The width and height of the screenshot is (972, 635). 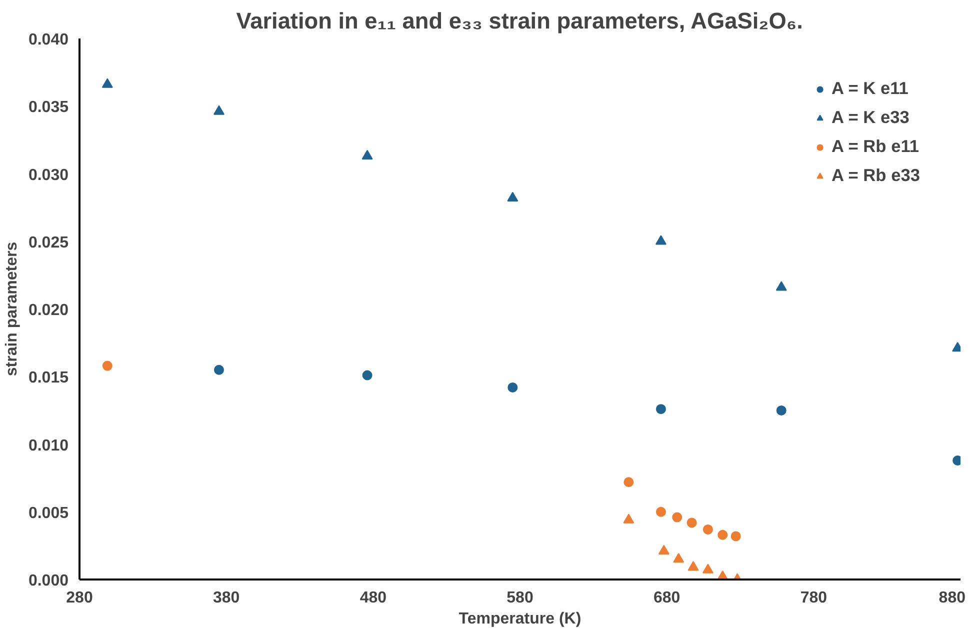 What do you see at coordinates (79, 598) in the screenshot?
I see `x-tick-label: 280` at bounding box center [79, 598].